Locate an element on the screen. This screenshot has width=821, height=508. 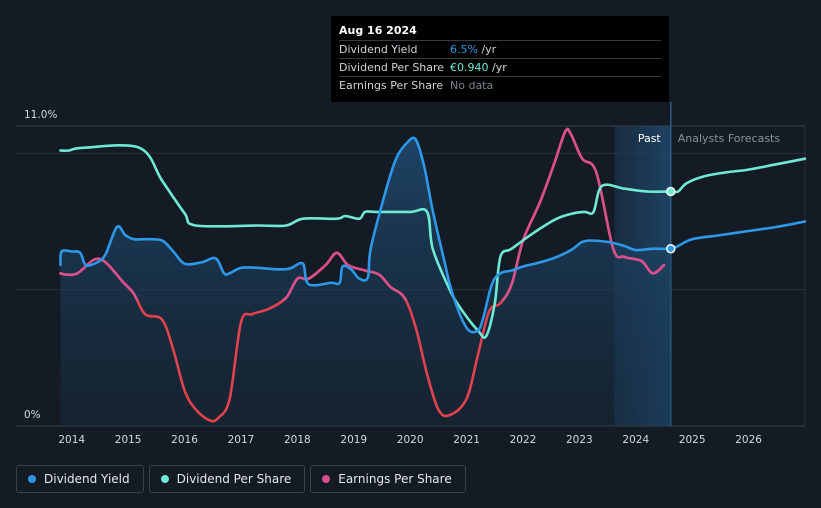
legend-item-dividend-yield: Dividend Yield is located at coordinates (80, 479).